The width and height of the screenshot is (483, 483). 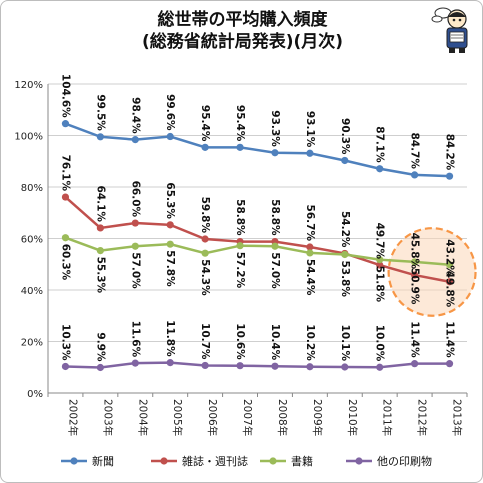 I want to click on x-tick-label: 2010年, so click(x=352, y=417).